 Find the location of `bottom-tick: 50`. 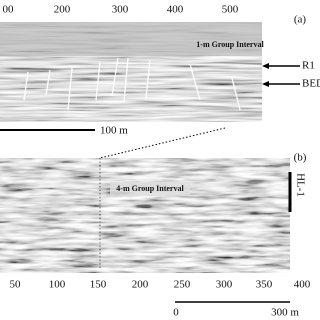

bottom-tick: 50 is located at coordinates (16, 285).